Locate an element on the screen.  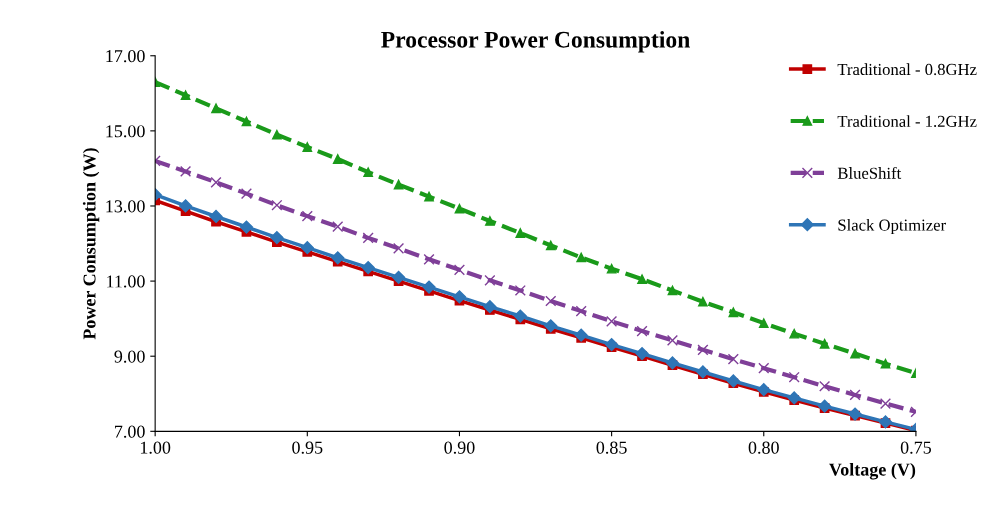
y-axis-title: Power Consumption (W) is located at coordinates (91, 244).